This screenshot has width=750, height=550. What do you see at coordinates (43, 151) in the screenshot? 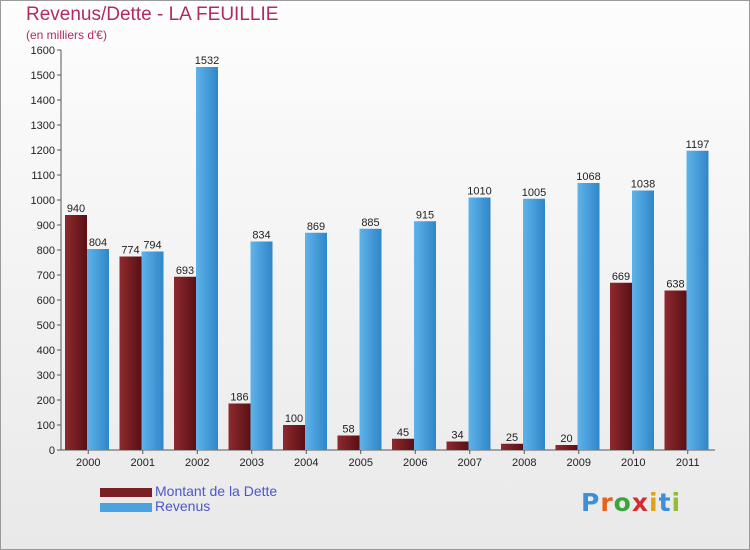
I see `y-tick-label: 1200` at bounding box center [43, 151].